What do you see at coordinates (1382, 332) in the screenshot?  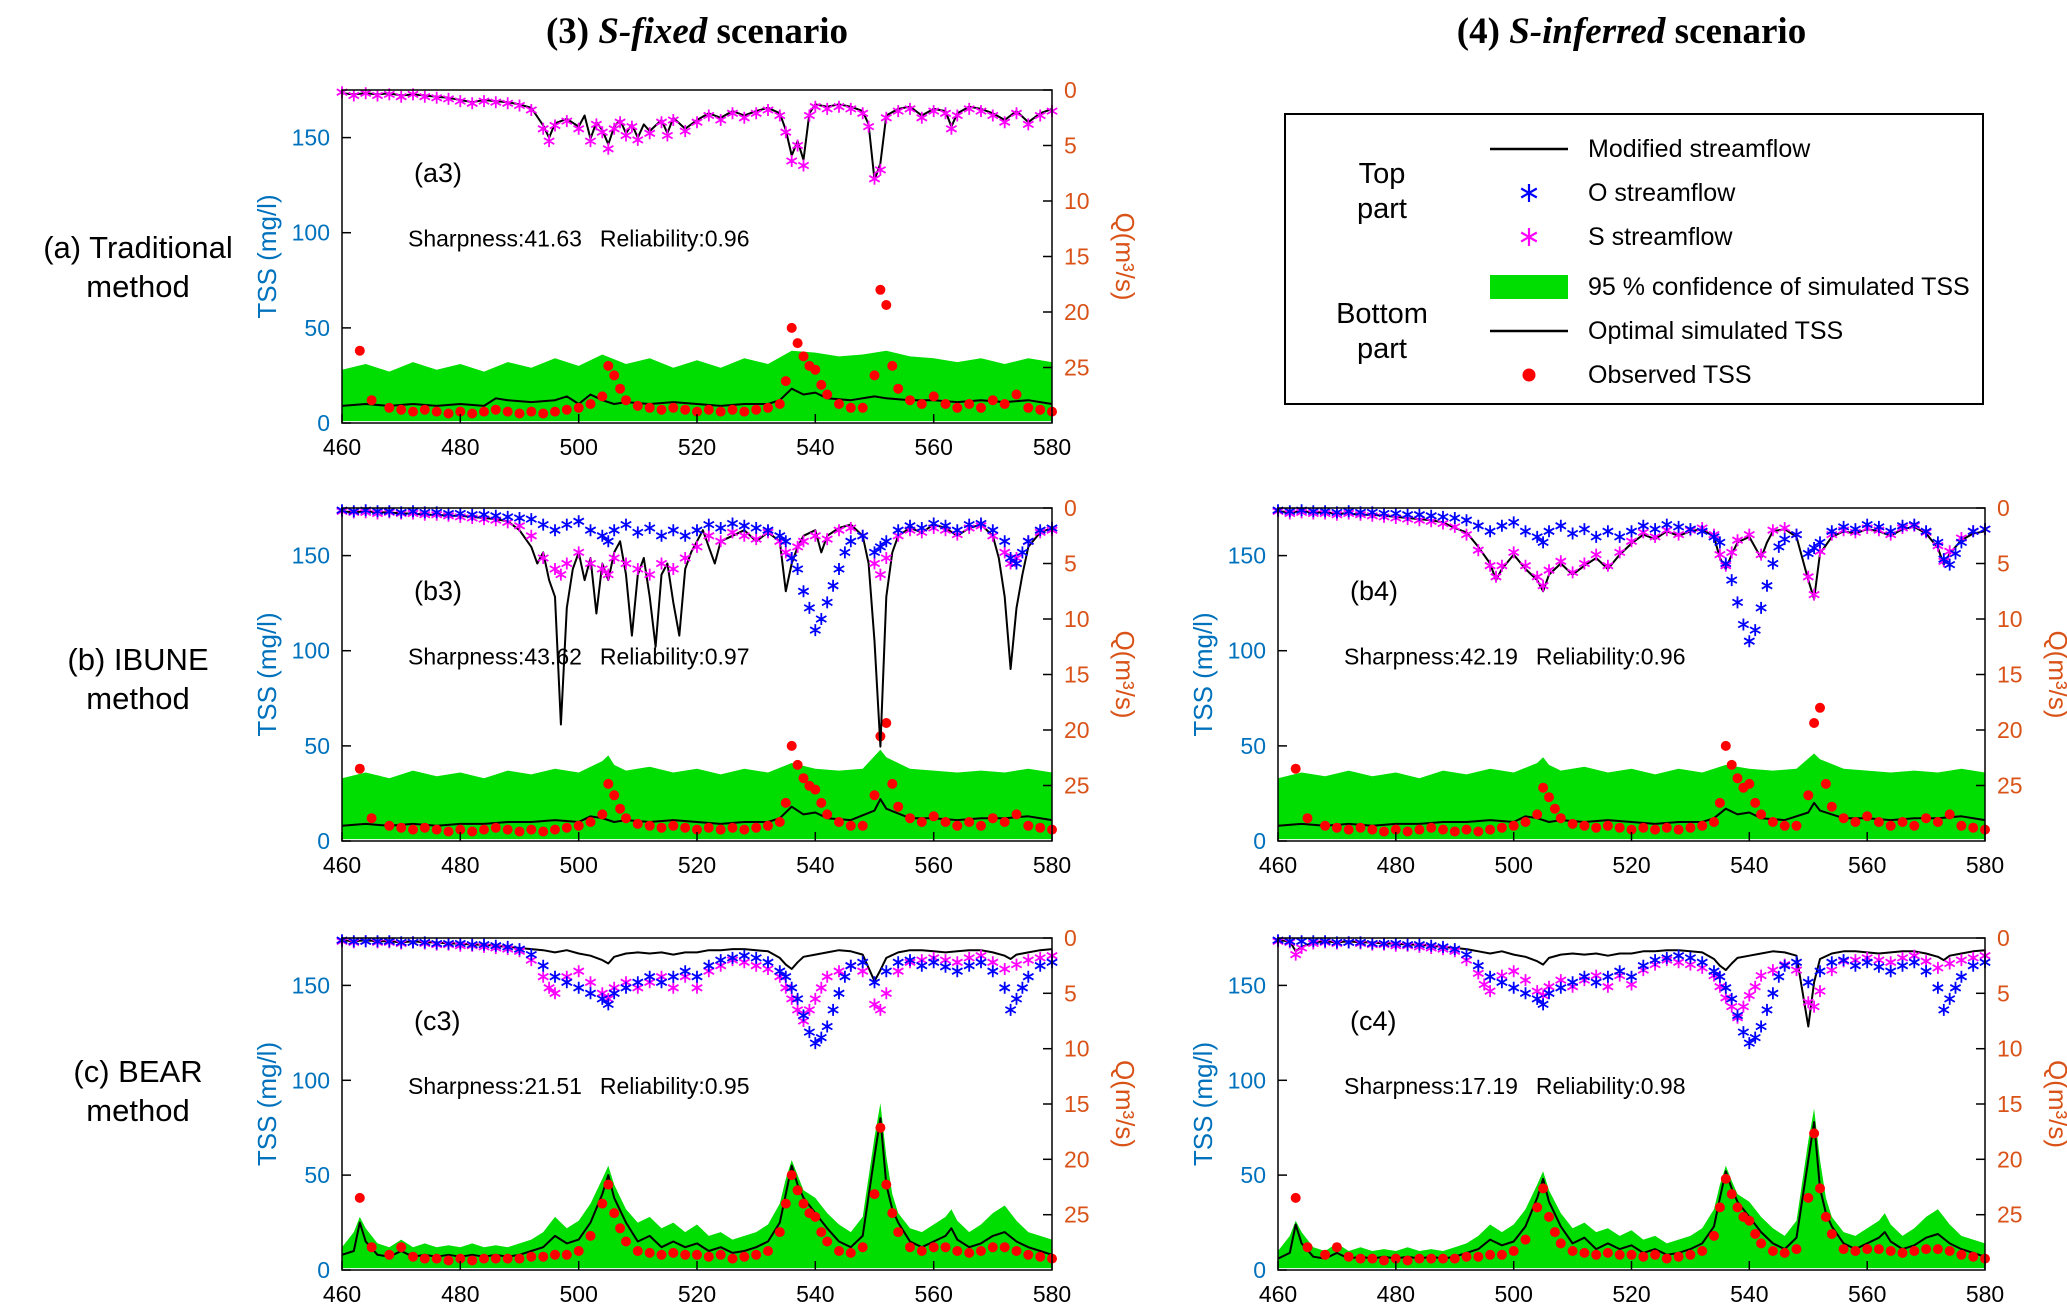 I see `legend-bottom-part-label: Bottom part` at bounding box center [1382, 332].